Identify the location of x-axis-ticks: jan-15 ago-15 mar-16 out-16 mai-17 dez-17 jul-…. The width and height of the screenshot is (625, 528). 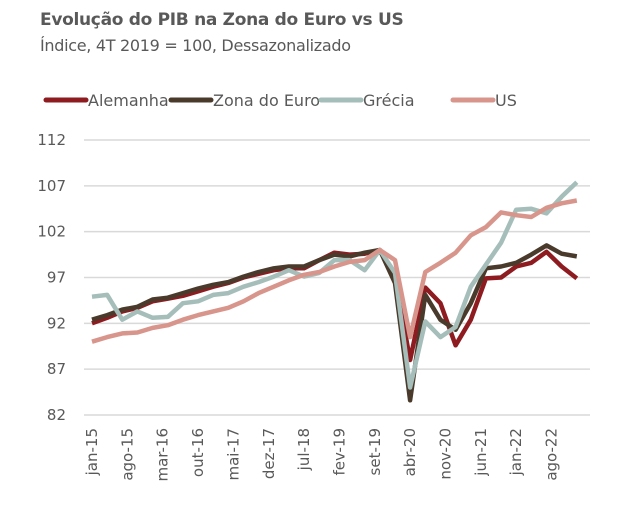
(322, 455).